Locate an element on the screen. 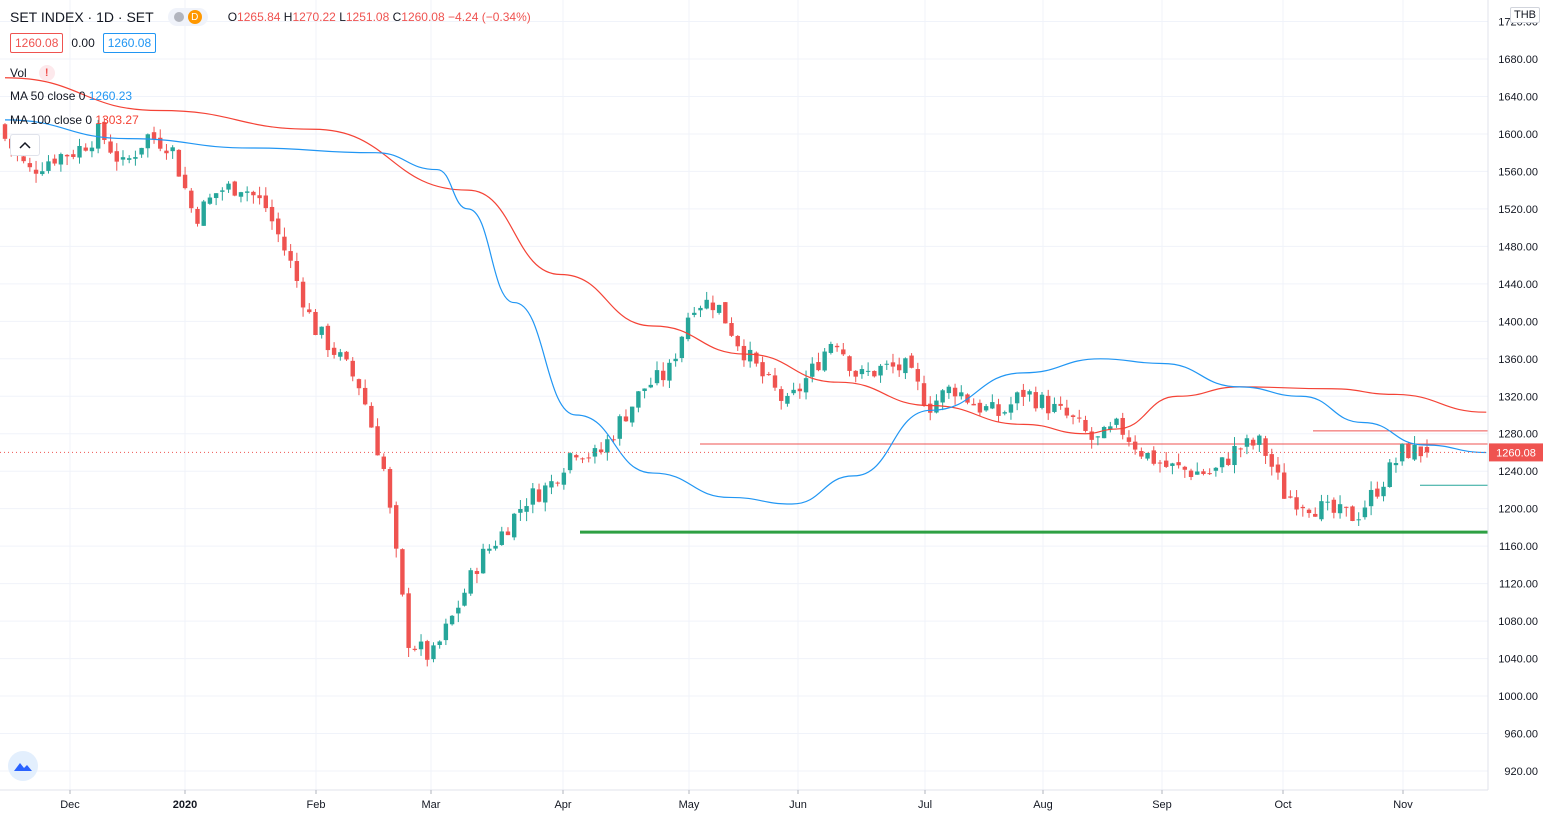  interval-label: 1D is located at coordinates (105, 17).